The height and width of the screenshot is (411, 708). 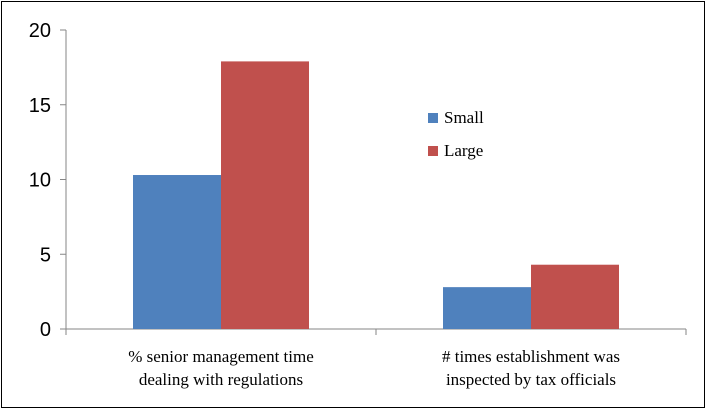 I want to click on legend-swatch-small, so click(x=433, y=118).